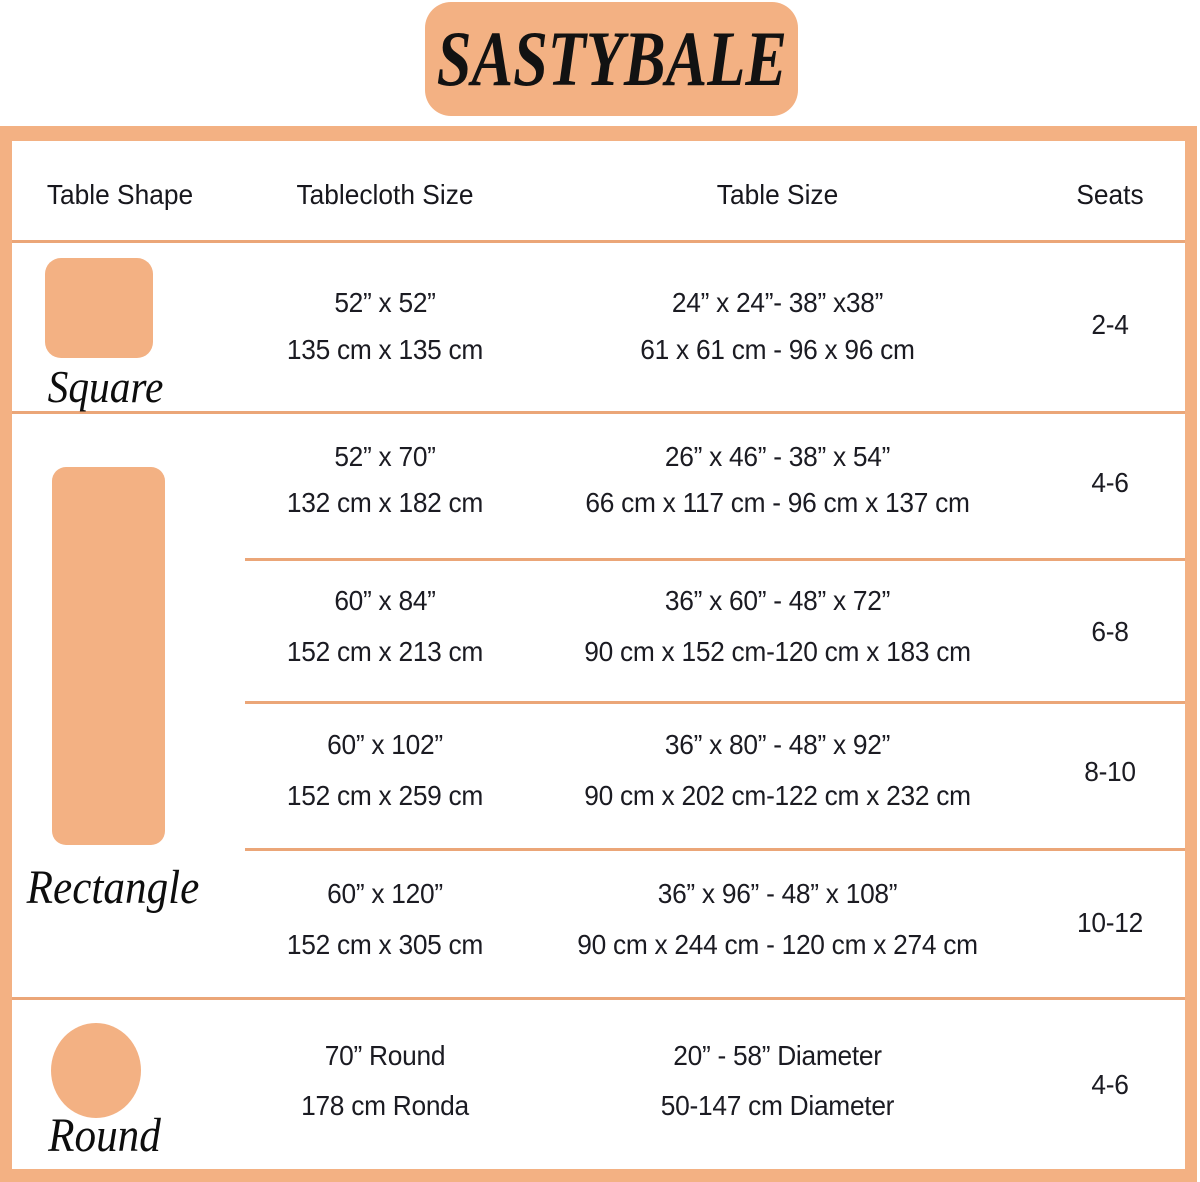  I want to click on rect-row3-tablecloth-cm: 152 cm x 259 cm, so click(385, 795).